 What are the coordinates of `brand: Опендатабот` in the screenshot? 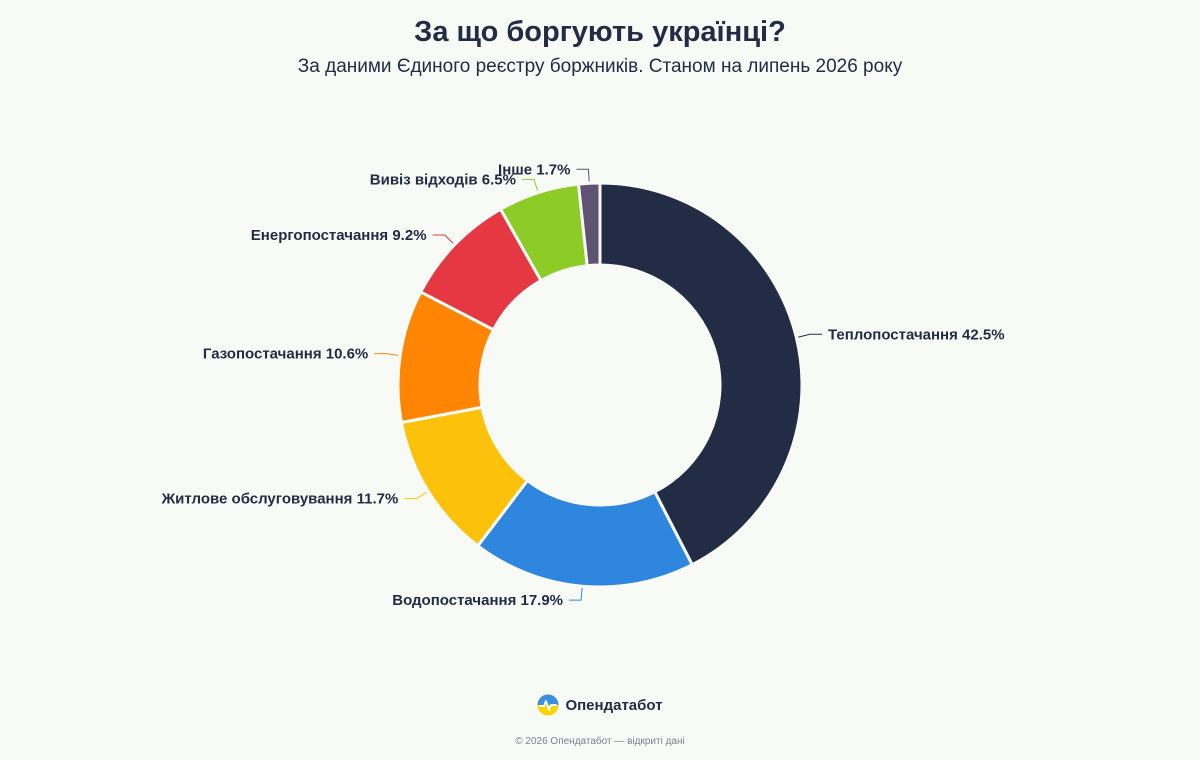 It's located at (600, 705).